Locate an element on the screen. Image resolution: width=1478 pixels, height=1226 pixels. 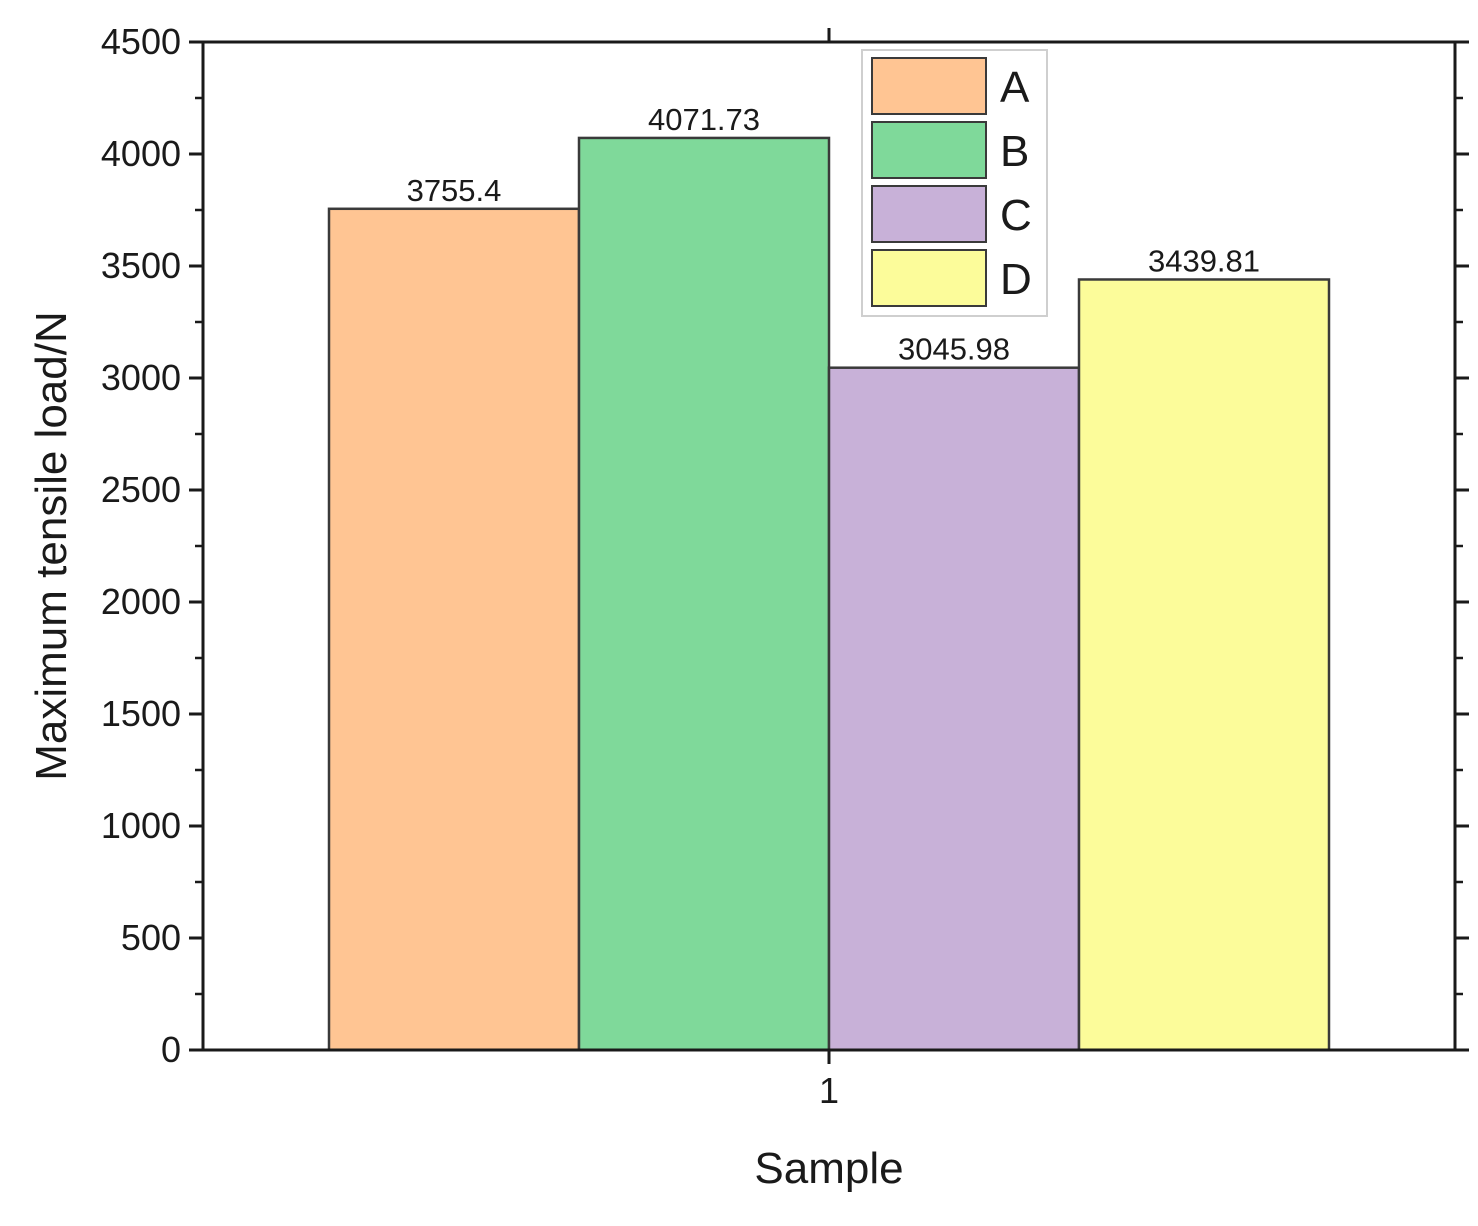
legend-label-c: C is located at coordinates (1016, 215).